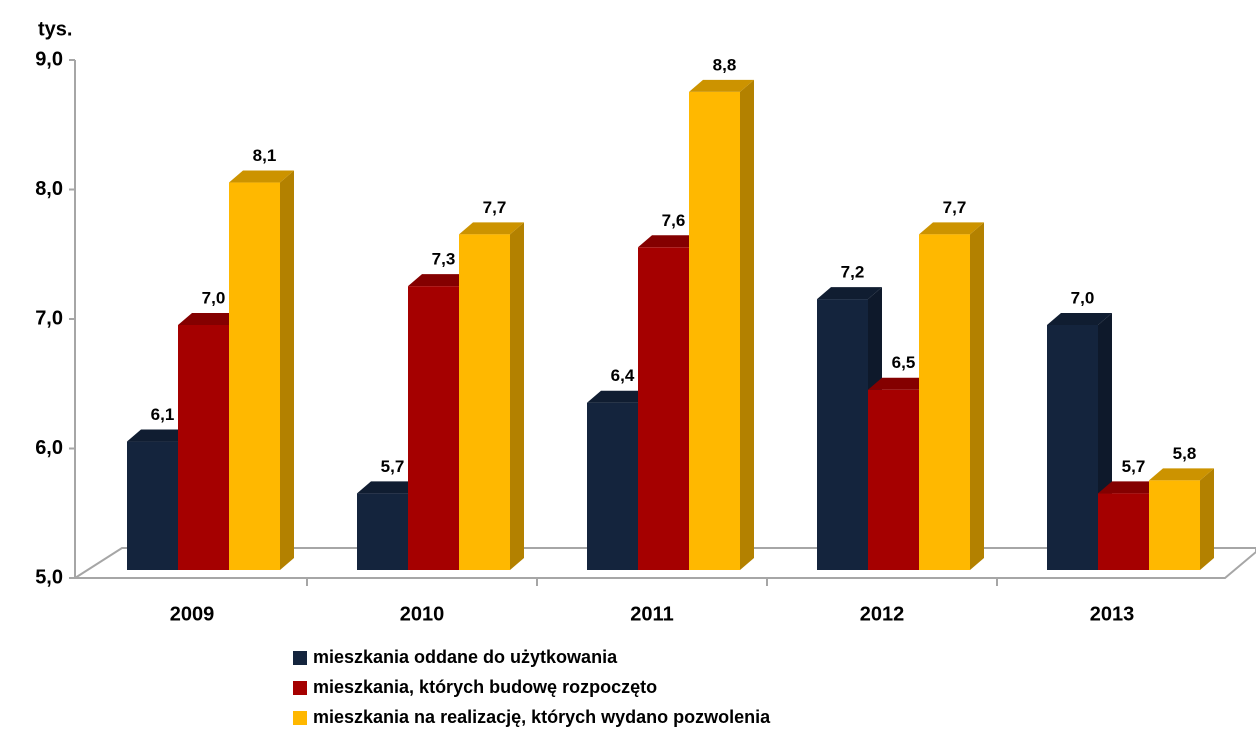 The width and height of the screenshot is (1256, 736). Describe the element at coordinates (485, 687) in the screenshot. I see `legend-label: mieszkania, których budowę rozpoczęto` at that location.